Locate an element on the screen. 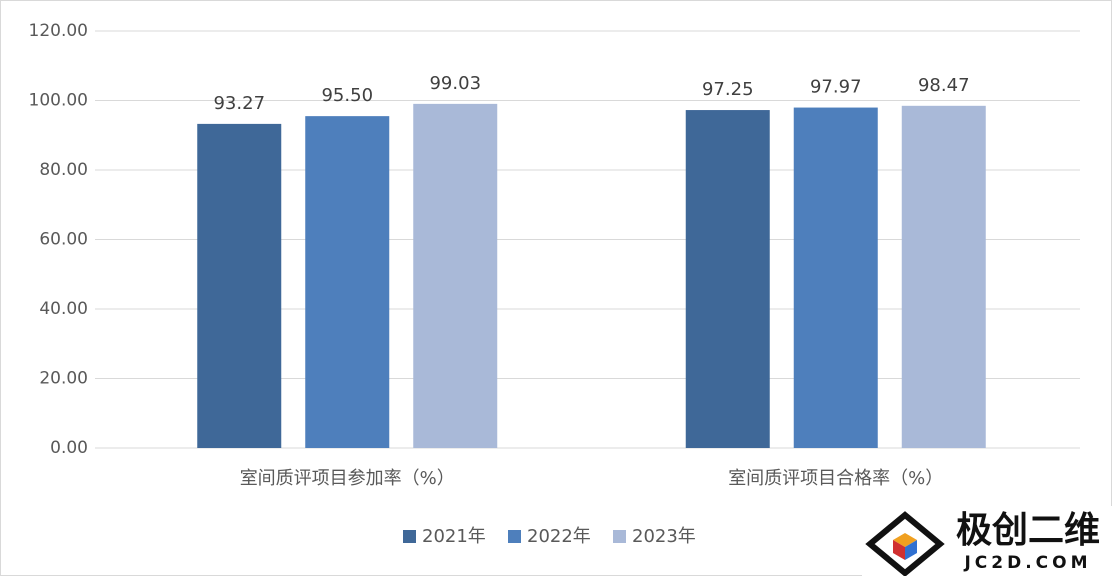  watermark: 极创二维 JC2D.COM is located at coordinates (987, 541).